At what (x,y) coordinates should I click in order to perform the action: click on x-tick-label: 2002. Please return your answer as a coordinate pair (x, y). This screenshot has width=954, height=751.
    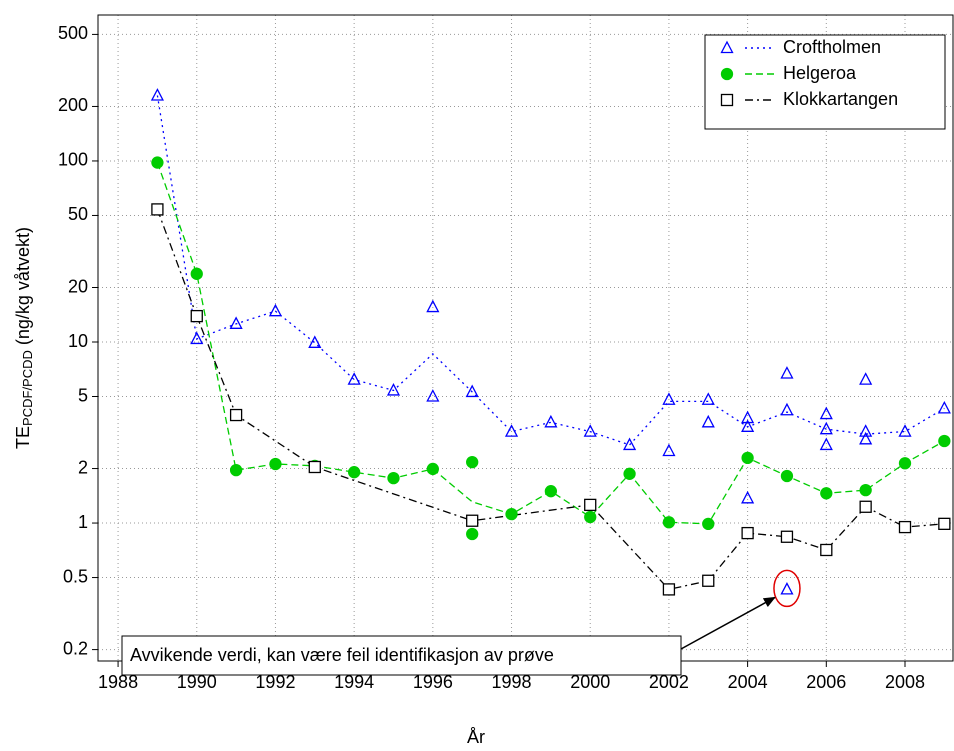
    Looking at the image, I should click on (669, 682).